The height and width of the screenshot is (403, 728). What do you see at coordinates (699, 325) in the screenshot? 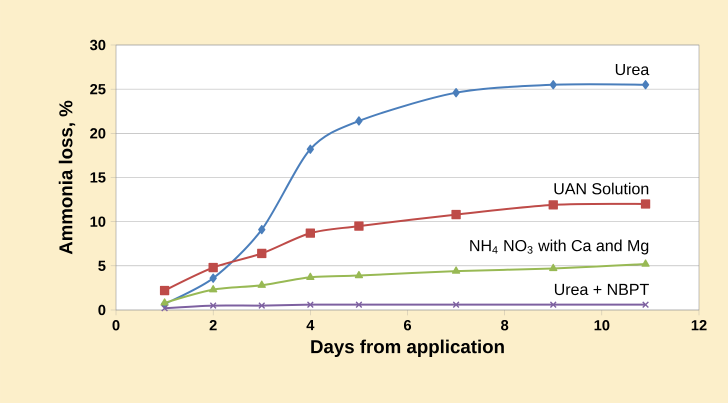
I see `x-tick-label: 12` at bounding box center [699, 325].